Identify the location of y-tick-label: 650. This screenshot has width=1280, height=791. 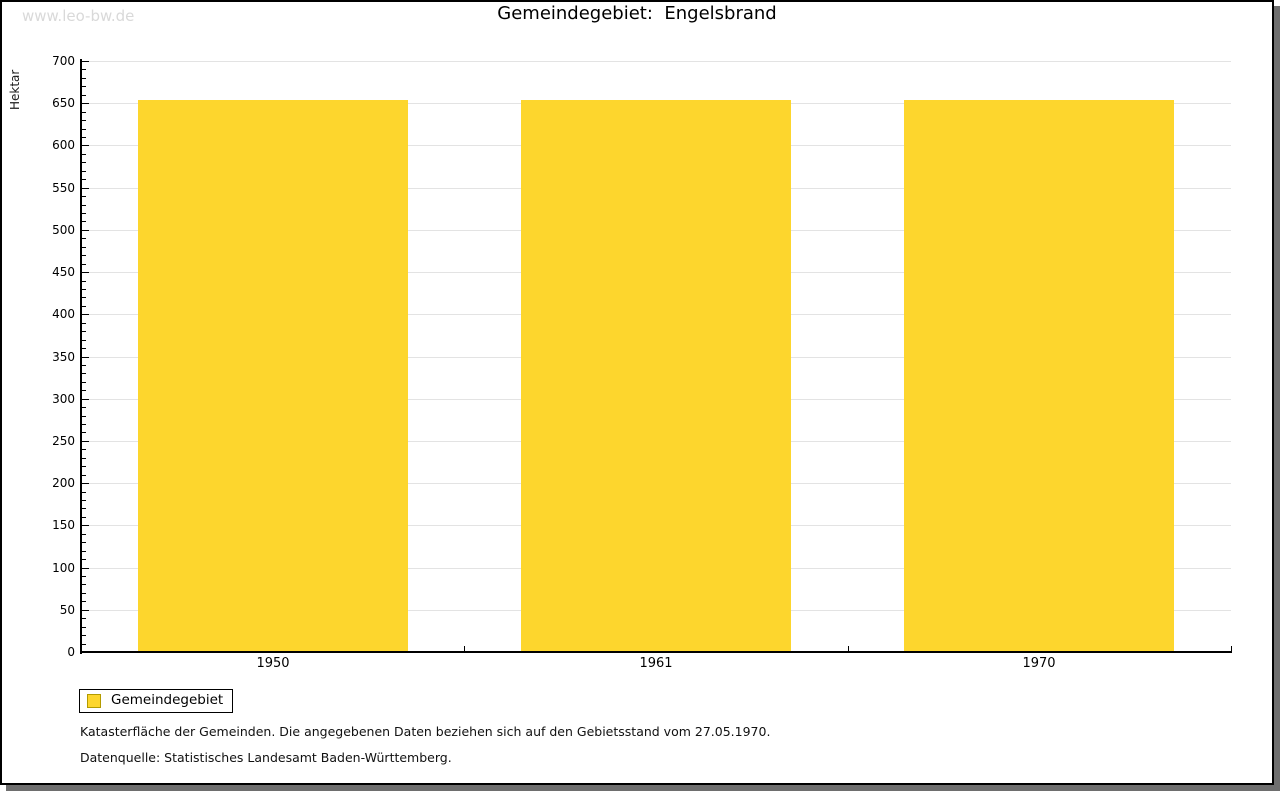
(63, 103).